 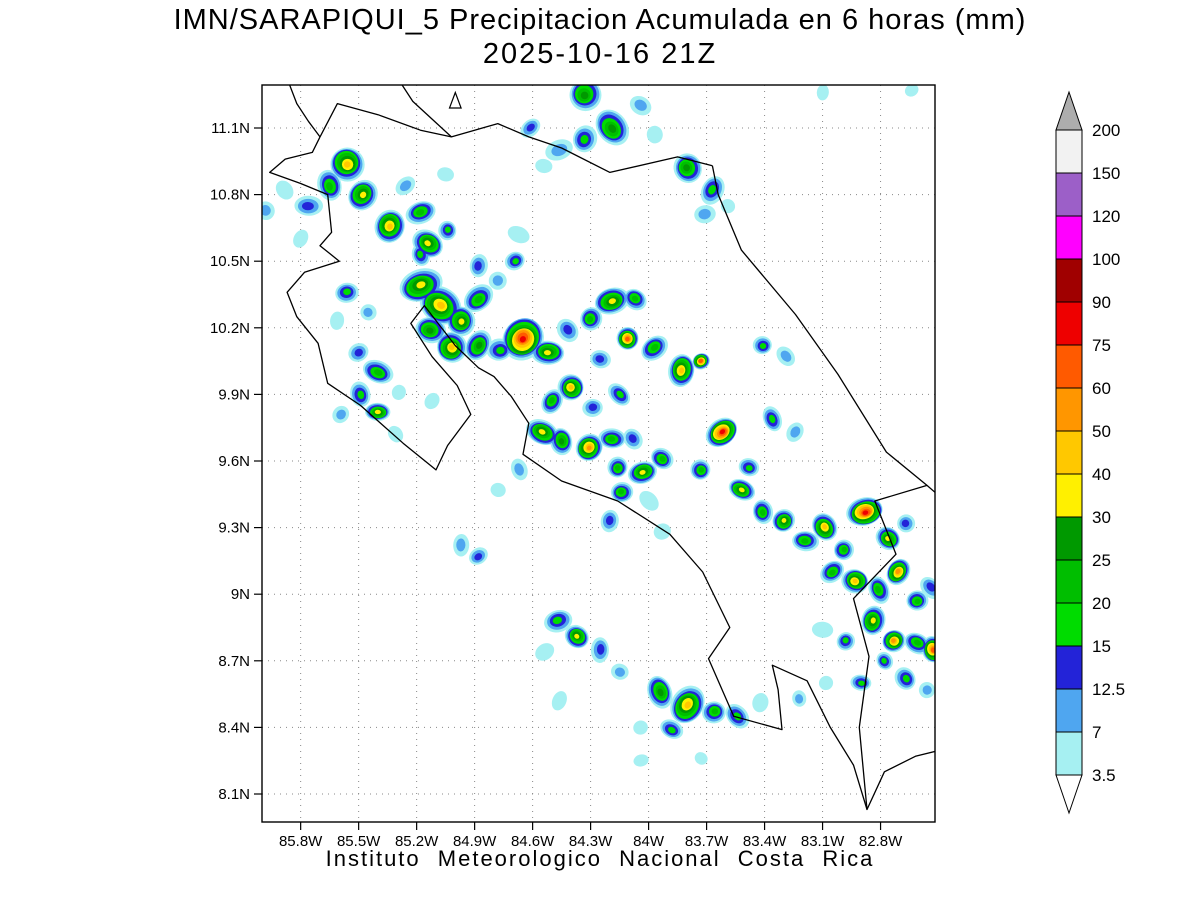 I want to click on lat-tick-label: 8.4N, so click(x=234, y=727).